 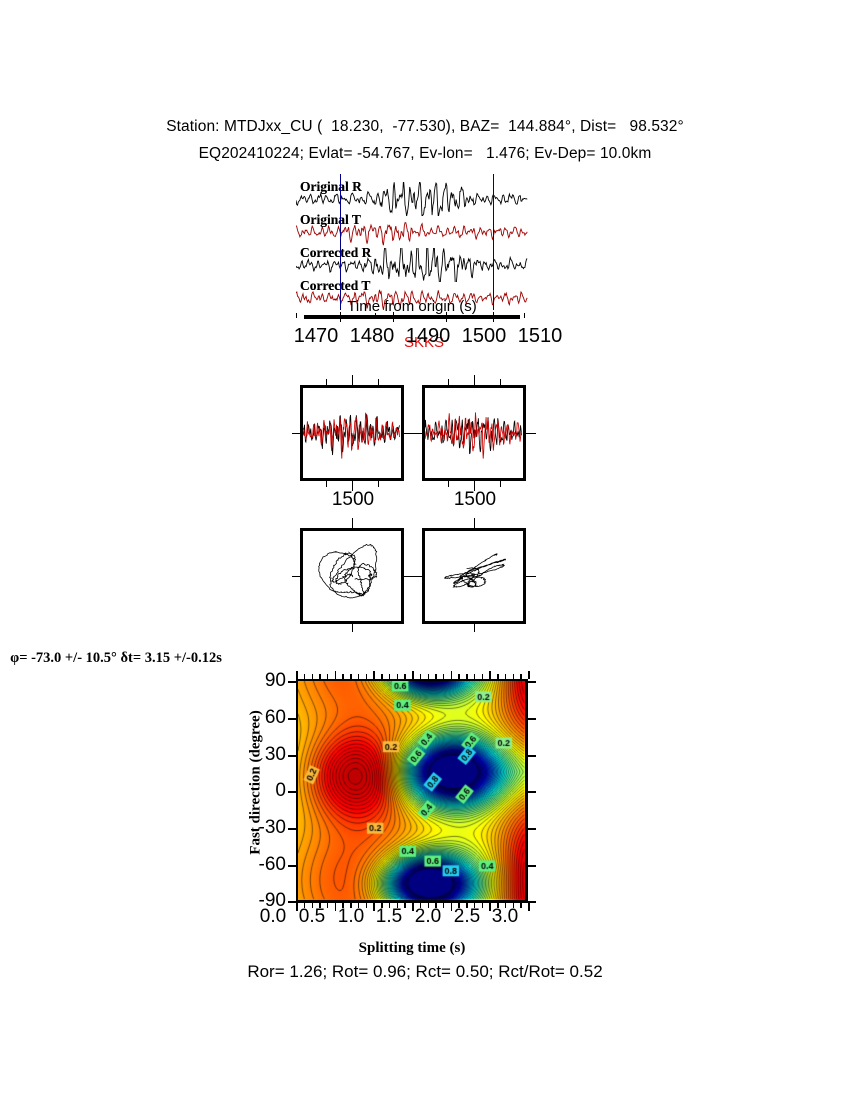 What do you see at coordinates (272, 900) in the screenshot?
I see `y-tick-label: -90` at bounding box center [272, 900].